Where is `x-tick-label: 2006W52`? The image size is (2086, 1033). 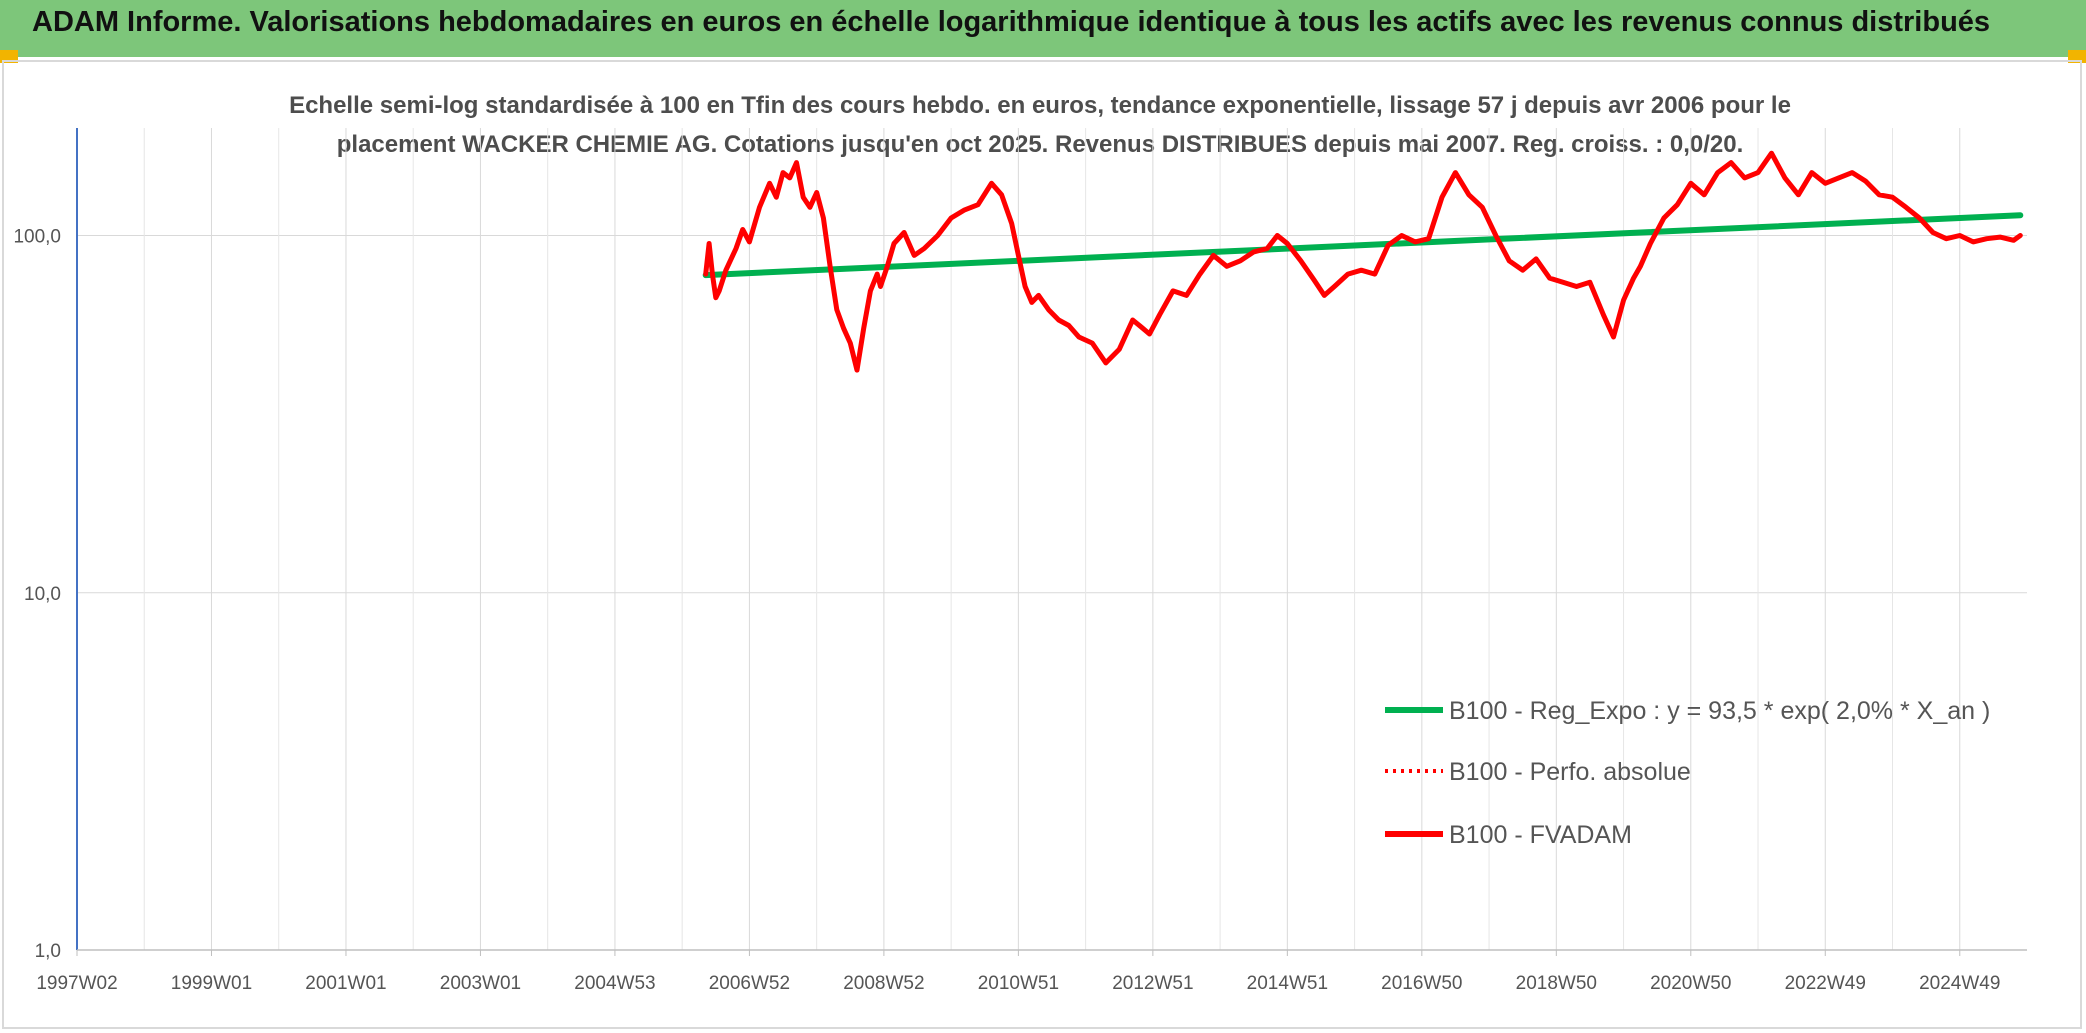
x-tick-label: 2006W52 is located at coordinates (749, 983).